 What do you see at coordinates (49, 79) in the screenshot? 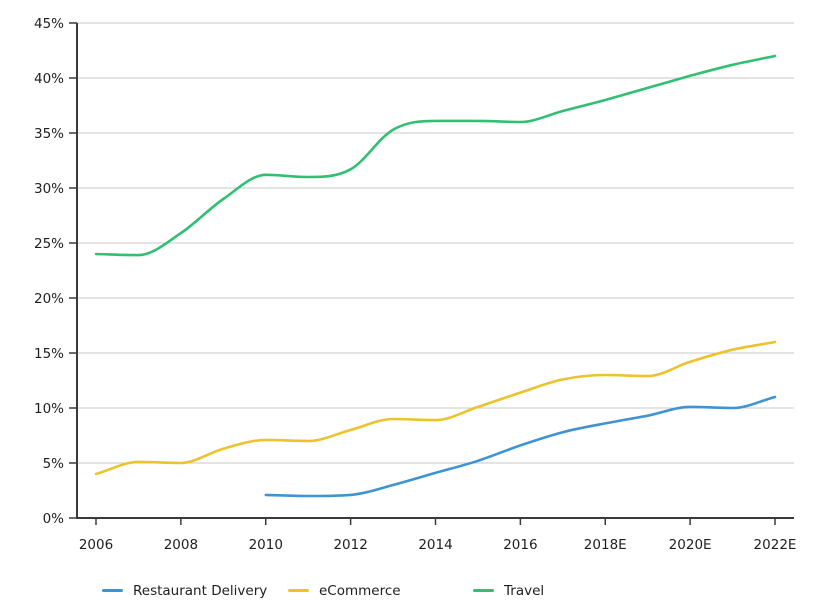
I see `y-tick-label-40: 40%` at bounding box center [49, 79].